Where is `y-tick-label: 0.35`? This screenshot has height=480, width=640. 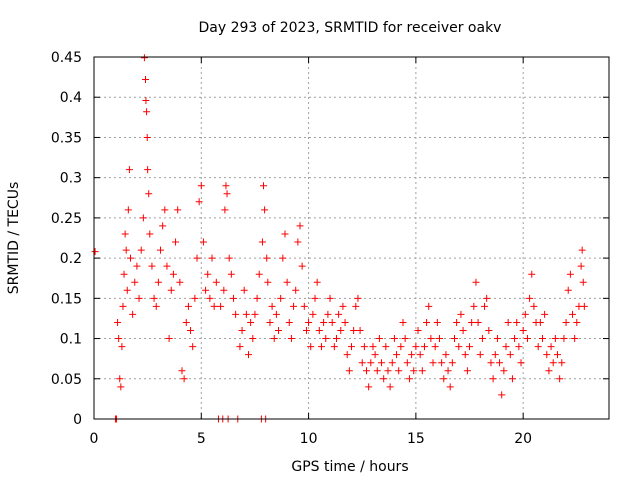 y-tick-label: 0.35 is located at coordinates (66, 138).